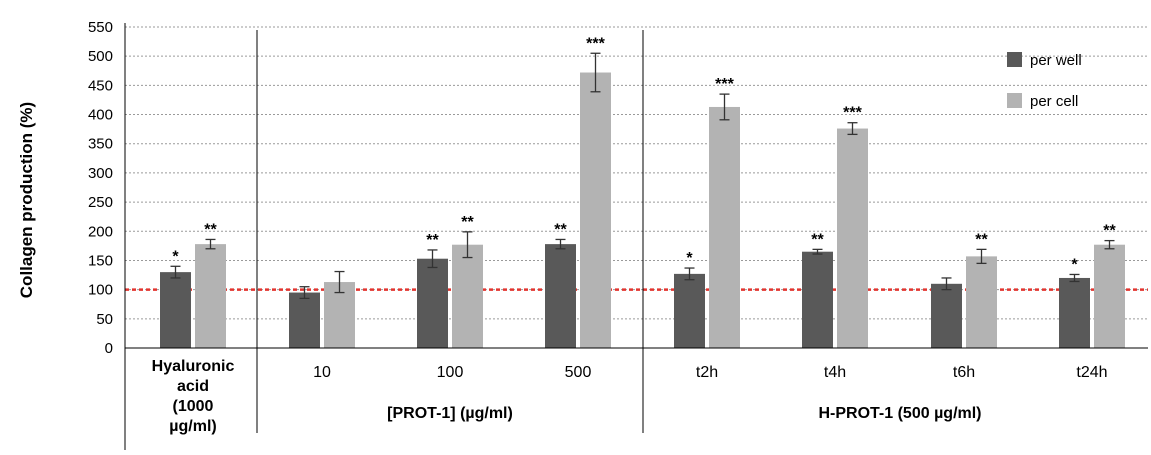 The image size is (1151, 455). What do you see at coordinates (817, 299) in the screenshot?
I see `bar-s0-c5` at bounding box center [817, 299].